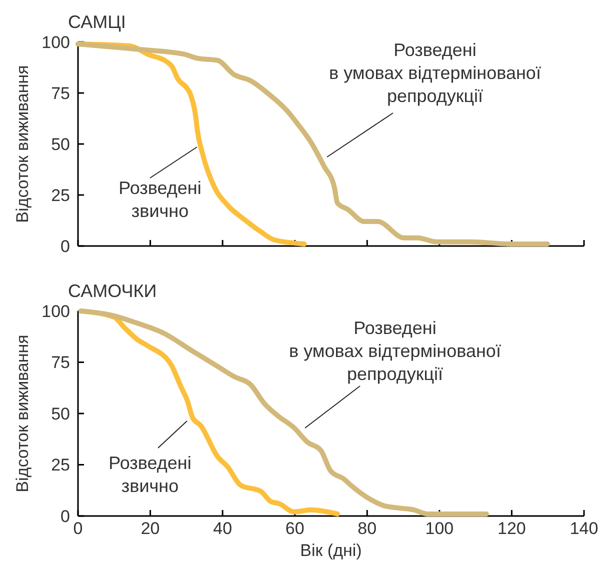 This screenshot has height=566, width=602. I want to click on x-axis-title: Вік (дні), so click(331, 550).